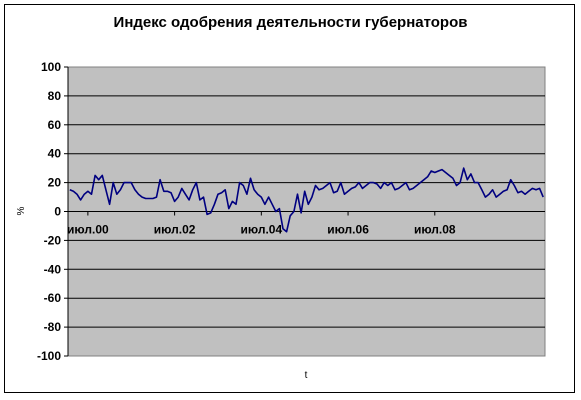 This screenshot has width=581, height=400. What do you see at coordinates (88, 230) in the screenshot?
I see `x-tick-label: июл.00` at bounding box center [88, 230].